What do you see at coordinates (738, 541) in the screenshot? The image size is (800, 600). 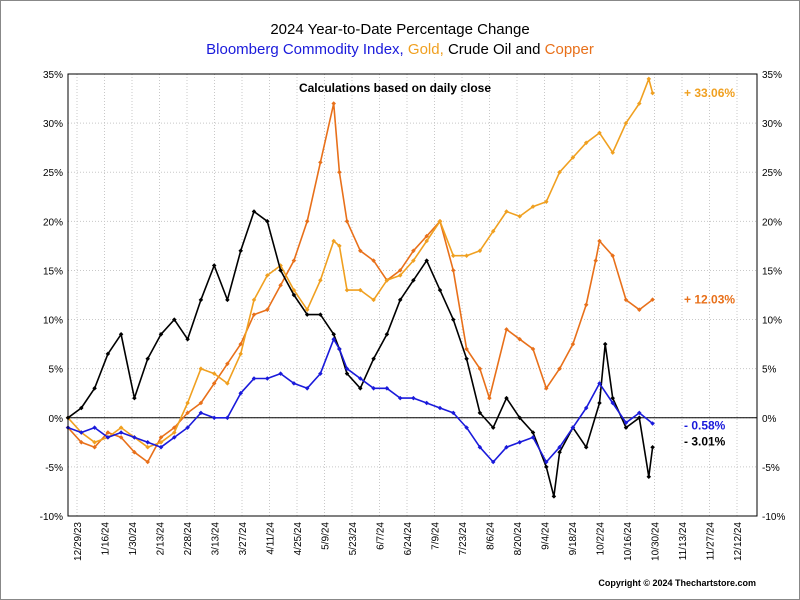 I see `x-tick-label: 12/12/24` at bounding box center [738, 541].